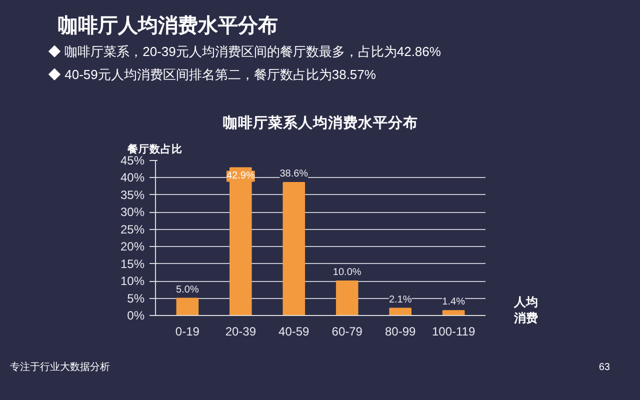  Describe the element at coordinates (132, 212) in the screenshot. I see `y-tick-label: 30%` at that location.